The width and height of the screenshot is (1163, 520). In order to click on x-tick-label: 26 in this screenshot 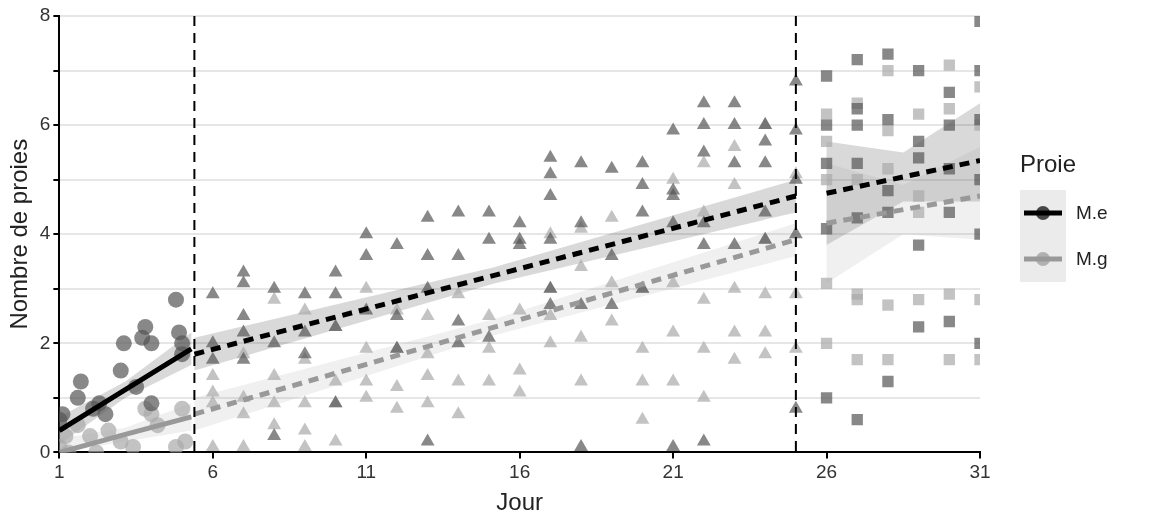, I will do `click(826, 472)`.